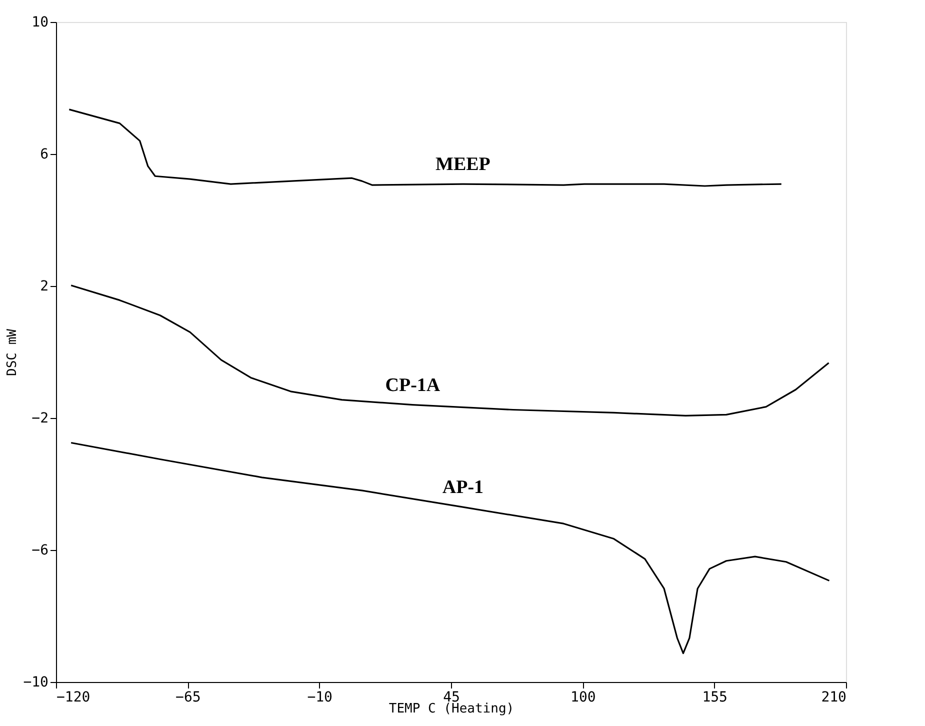  I want to click on x-tick-label: −65, so click(188, 698).